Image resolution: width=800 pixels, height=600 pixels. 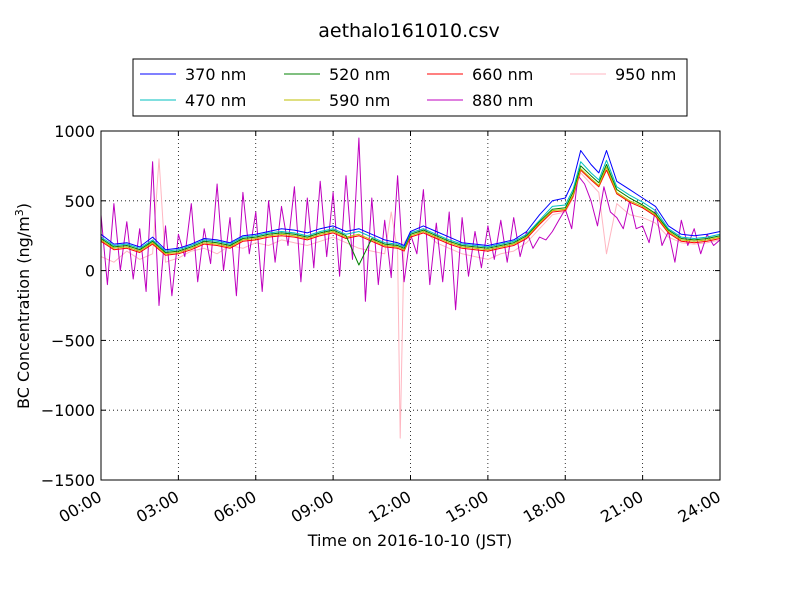 I want to click on legend-label: 520 nm, so click(x=359, y=74).